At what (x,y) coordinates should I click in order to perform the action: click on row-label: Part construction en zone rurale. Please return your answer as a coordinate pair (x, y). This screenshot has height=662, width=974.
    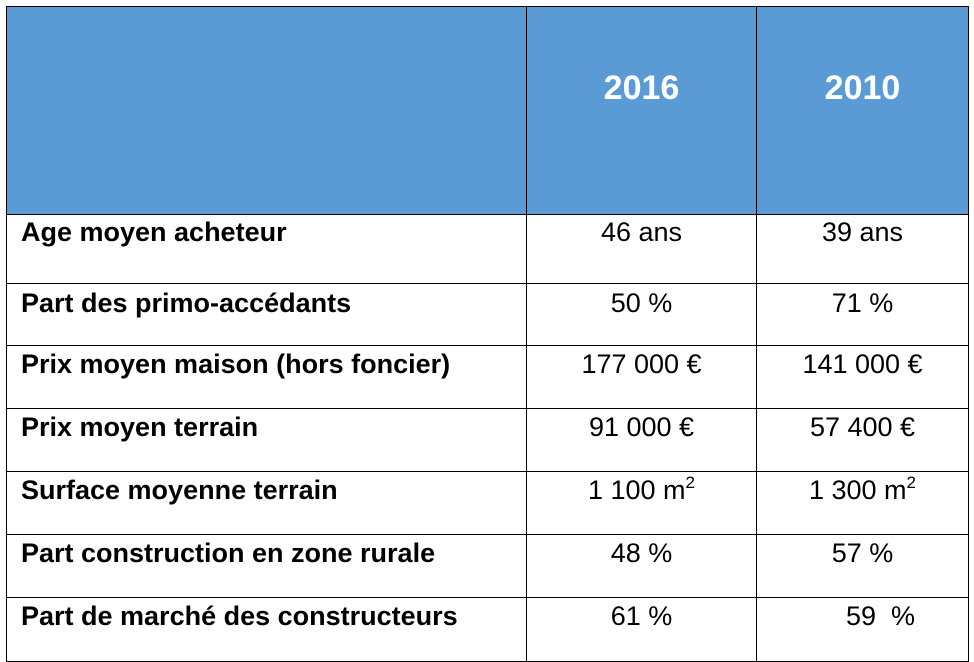
    Looking at the image, I should click on (266, 566).